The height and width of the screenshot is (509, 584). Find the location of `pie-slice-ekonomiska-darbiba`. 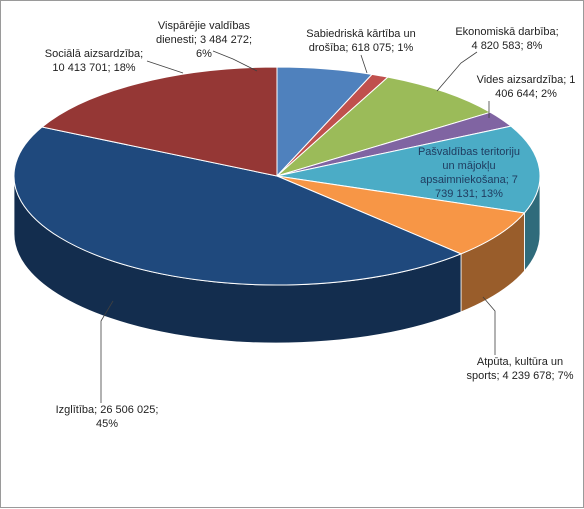

pie-slice-ekonomiska-darbiba is located at coordinates (384, 126).